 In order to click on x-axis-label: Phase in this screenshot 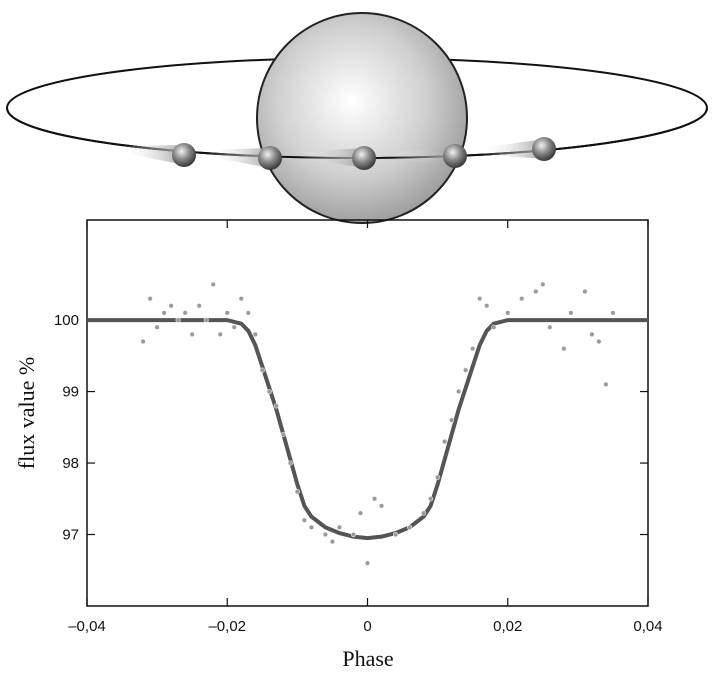, I will do `click(367, 658)`.